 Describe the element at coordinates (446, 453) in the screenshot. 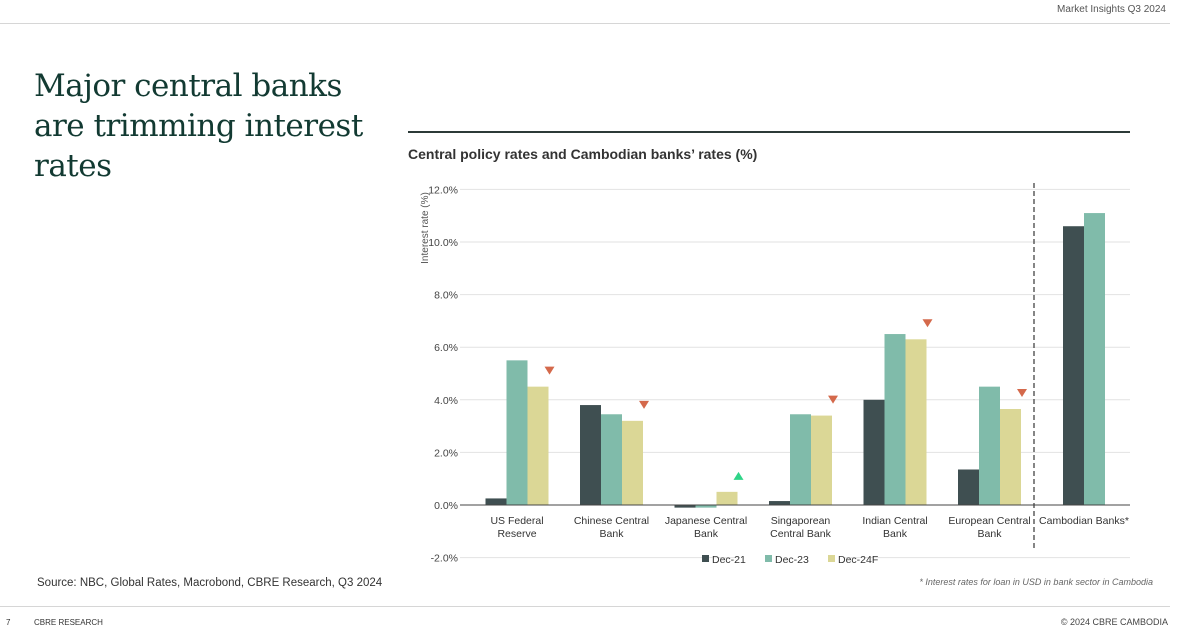

I see `y-tick-label: 2.0%` at that location.